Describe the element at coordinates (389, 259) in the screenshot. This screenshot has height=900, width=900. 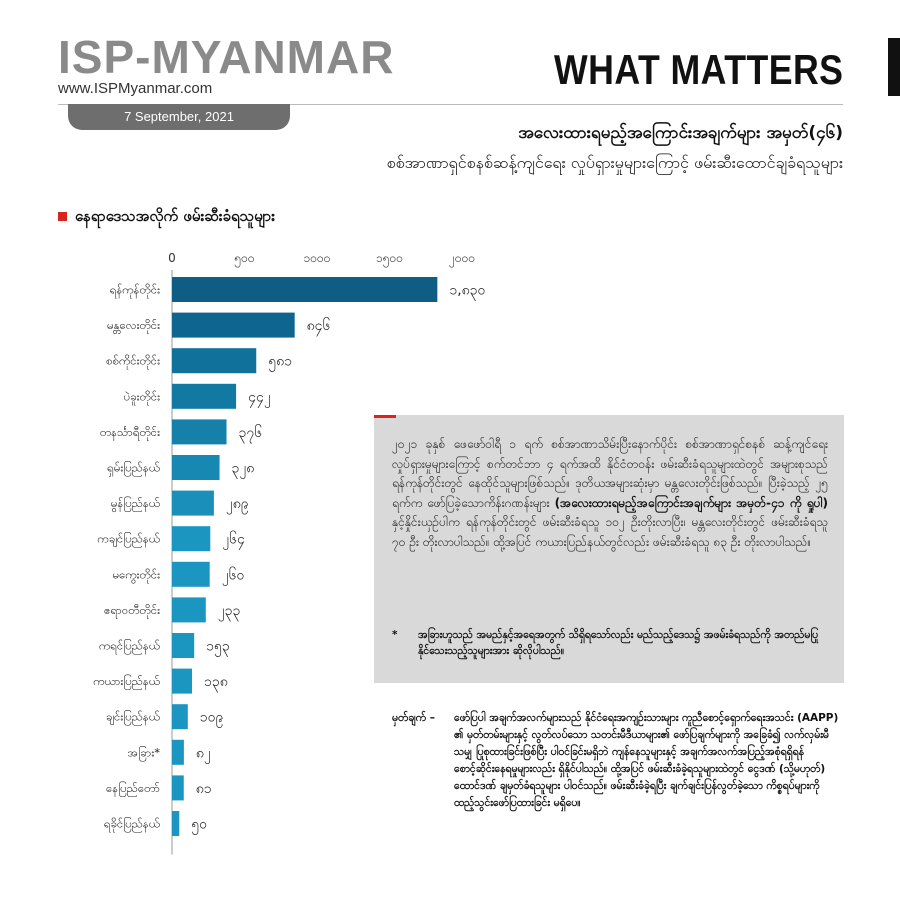
I see `x-tick-label: ၁၅၀၀` at that location.